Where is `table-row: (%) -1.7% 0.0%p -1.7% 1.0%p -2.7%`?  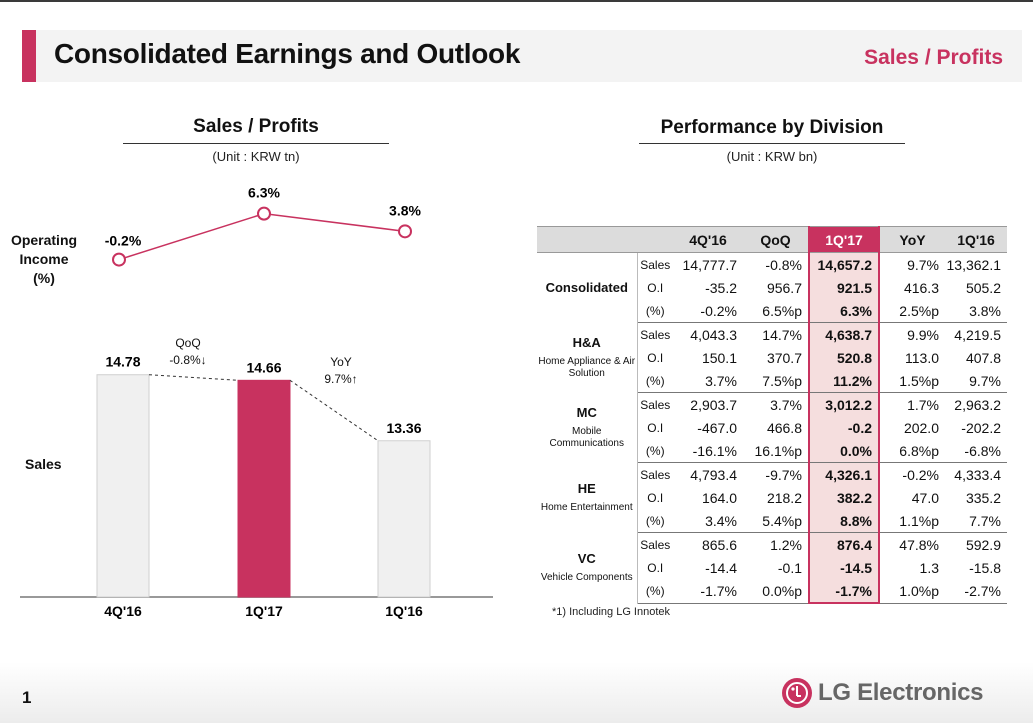 table-row: (%) -1.7% 0.0%p -1.7% 1.0%p -2.7% is located at coordinates (772, 591).